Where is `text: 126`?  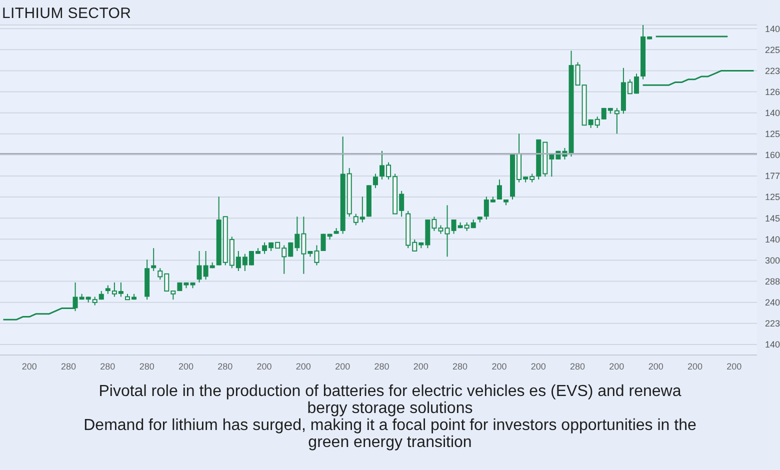 text: 126 is located at coordinates (772, 91).